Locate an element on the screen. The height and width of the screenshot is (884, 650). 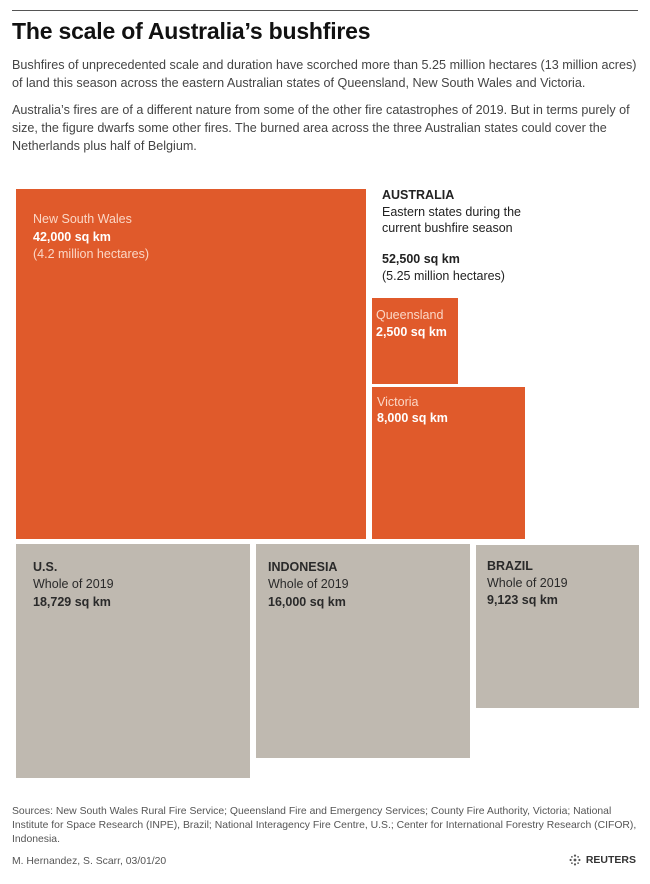
square-queensland: Queensland 2,500 sq km is located at coordinates (415, 341).